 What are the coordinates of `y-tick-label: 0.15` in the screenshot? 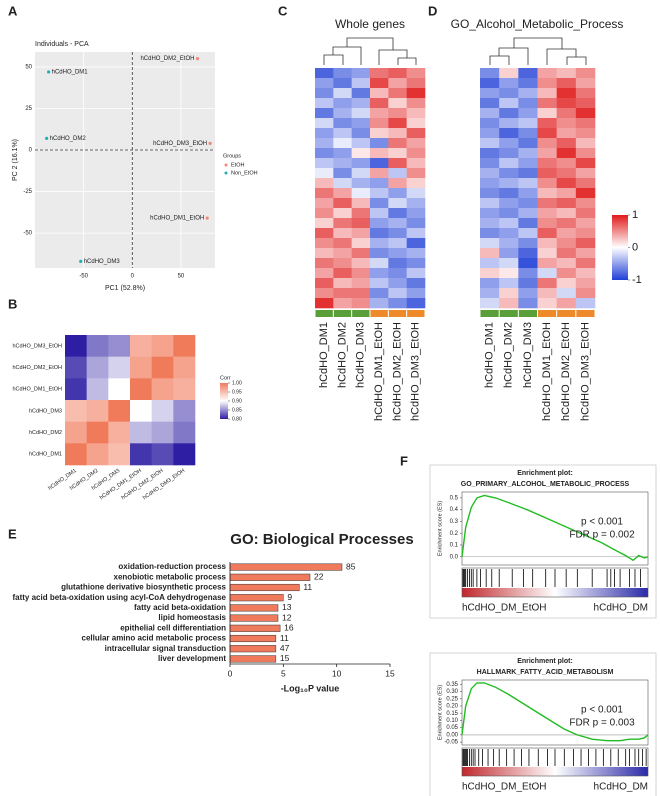 It's located at (452, 714).